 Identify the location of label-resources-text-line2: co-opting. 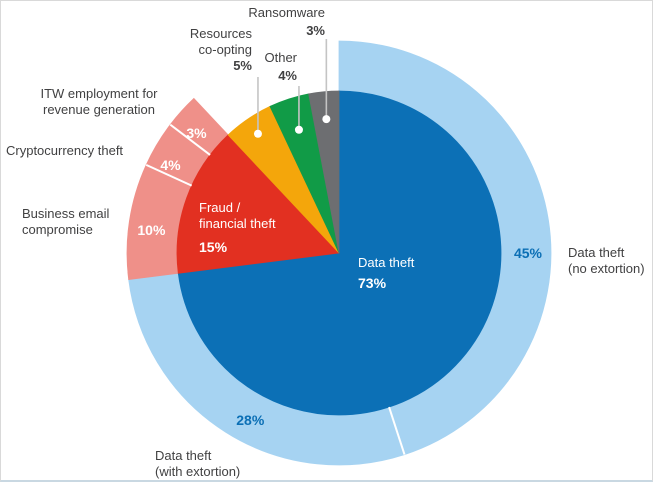
(225, 49).